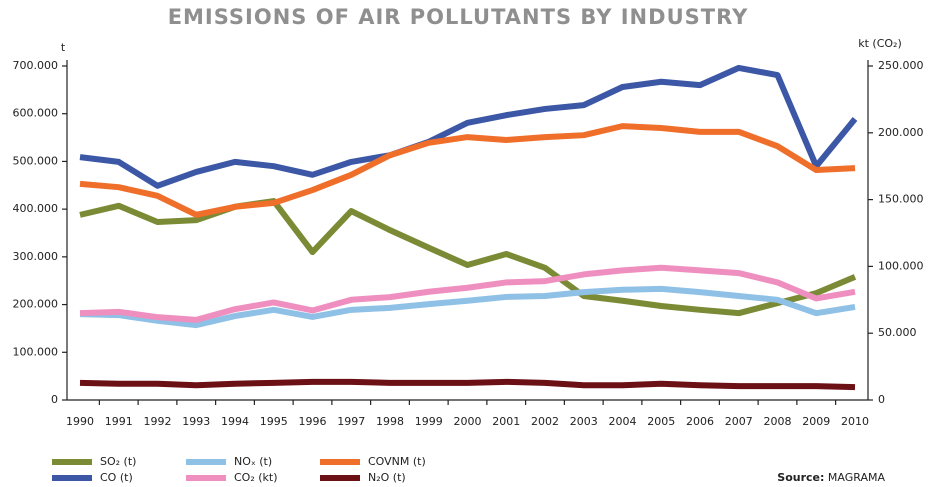  Describe the element at coordinates (800, 477) in the screenshot. I see `source-label: Source:` at that location.